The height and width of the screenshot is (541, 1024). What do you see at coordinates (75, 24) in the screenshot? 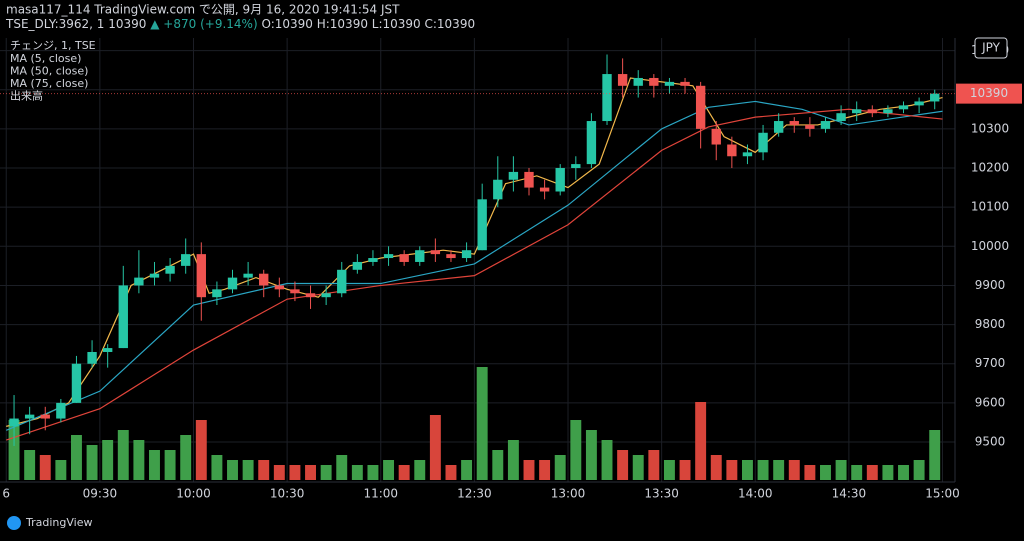
I see `symbol: TSE_DLY:3962, 1 10390` at bounding box center [75, 24].